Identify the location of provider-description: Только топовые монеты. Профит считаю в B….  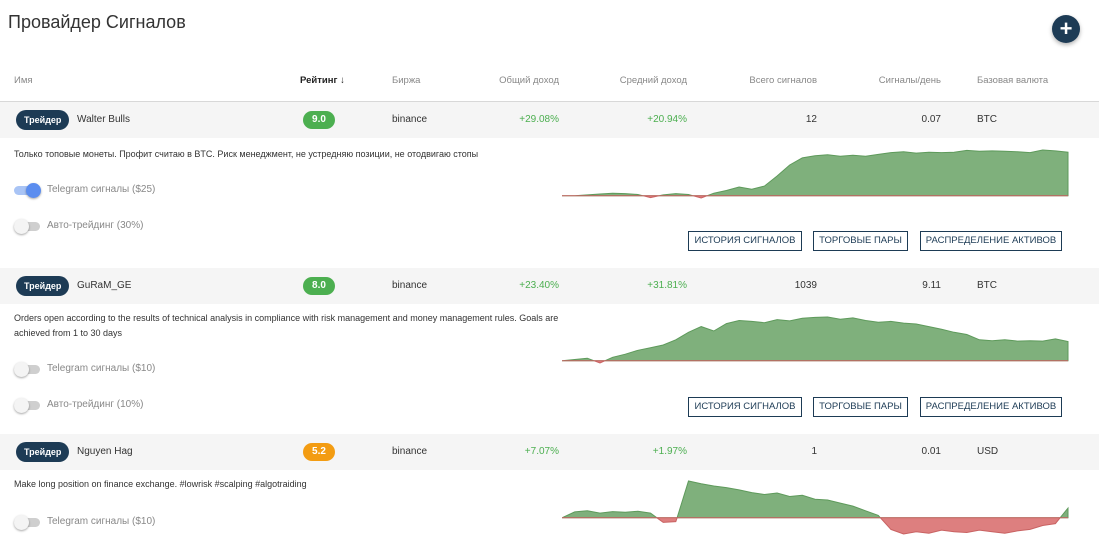
(246, 154).